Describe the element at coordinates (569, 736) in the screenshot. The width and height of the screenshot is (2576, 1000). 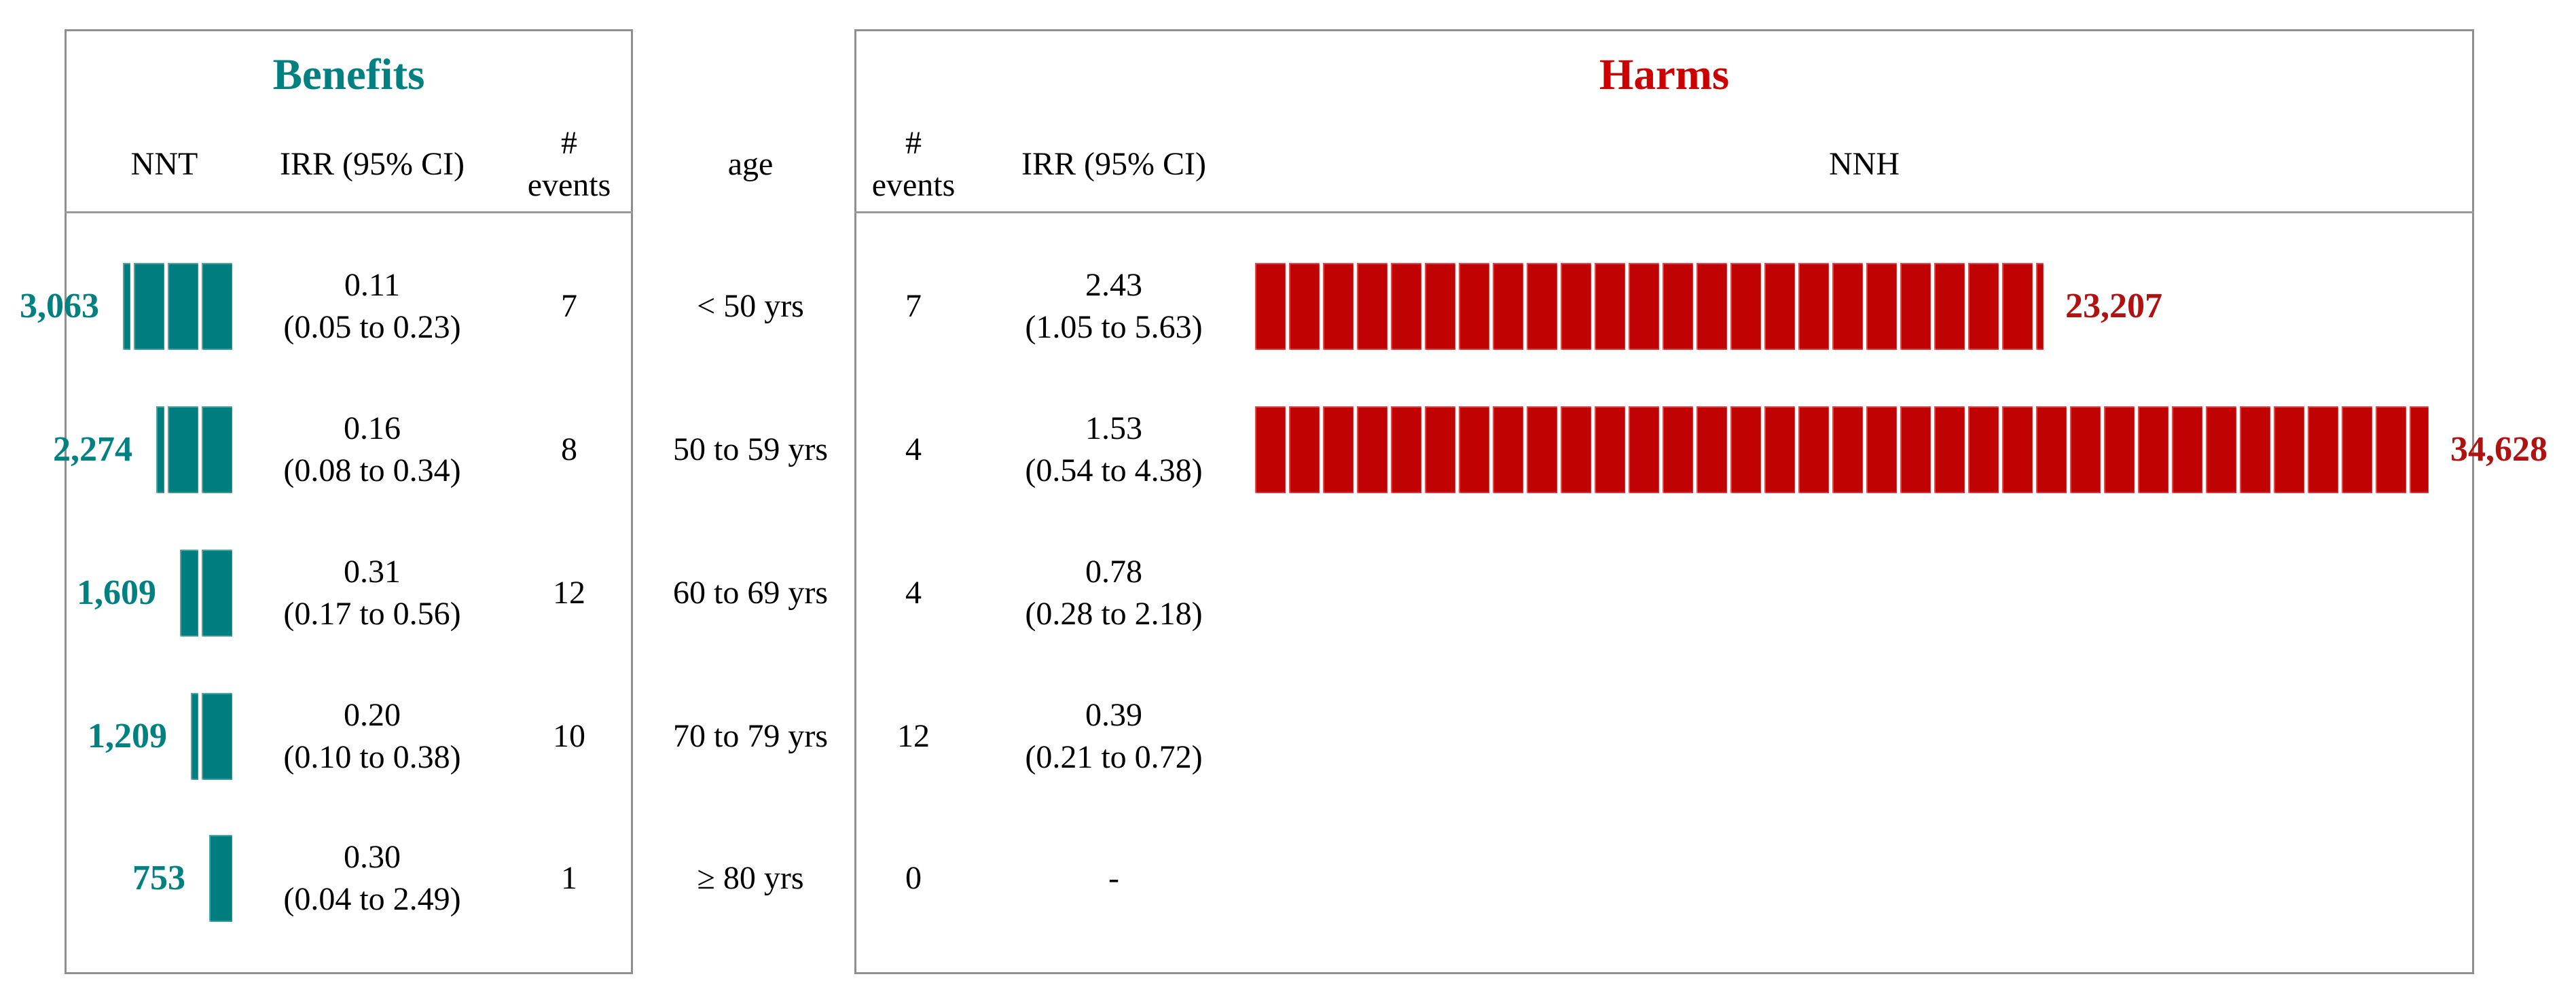
I see `benefit-events-value: 10` at that location.